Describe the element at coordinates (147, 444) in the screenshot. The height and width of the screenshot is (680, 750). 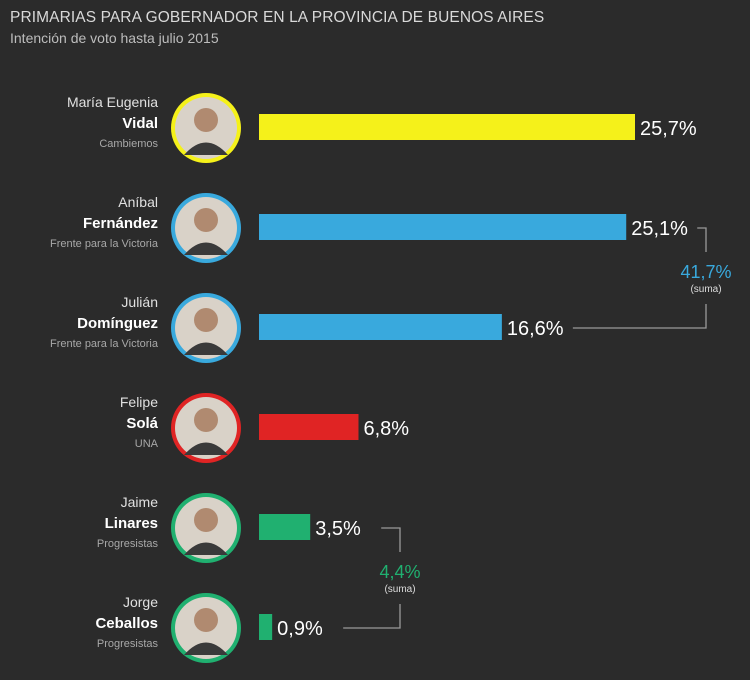
I see `candidate-party: UNA` at that location.